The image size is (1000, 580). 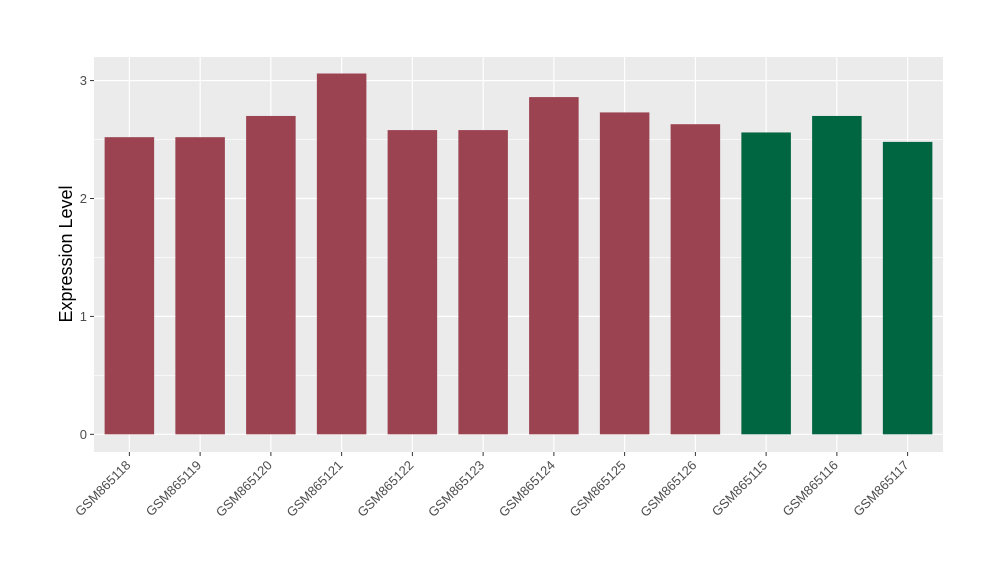 What do you see at coordinates (740, 489) in the screenshot?
I see `x-tick-label: GSM865115` at bounding box center [740, 489].